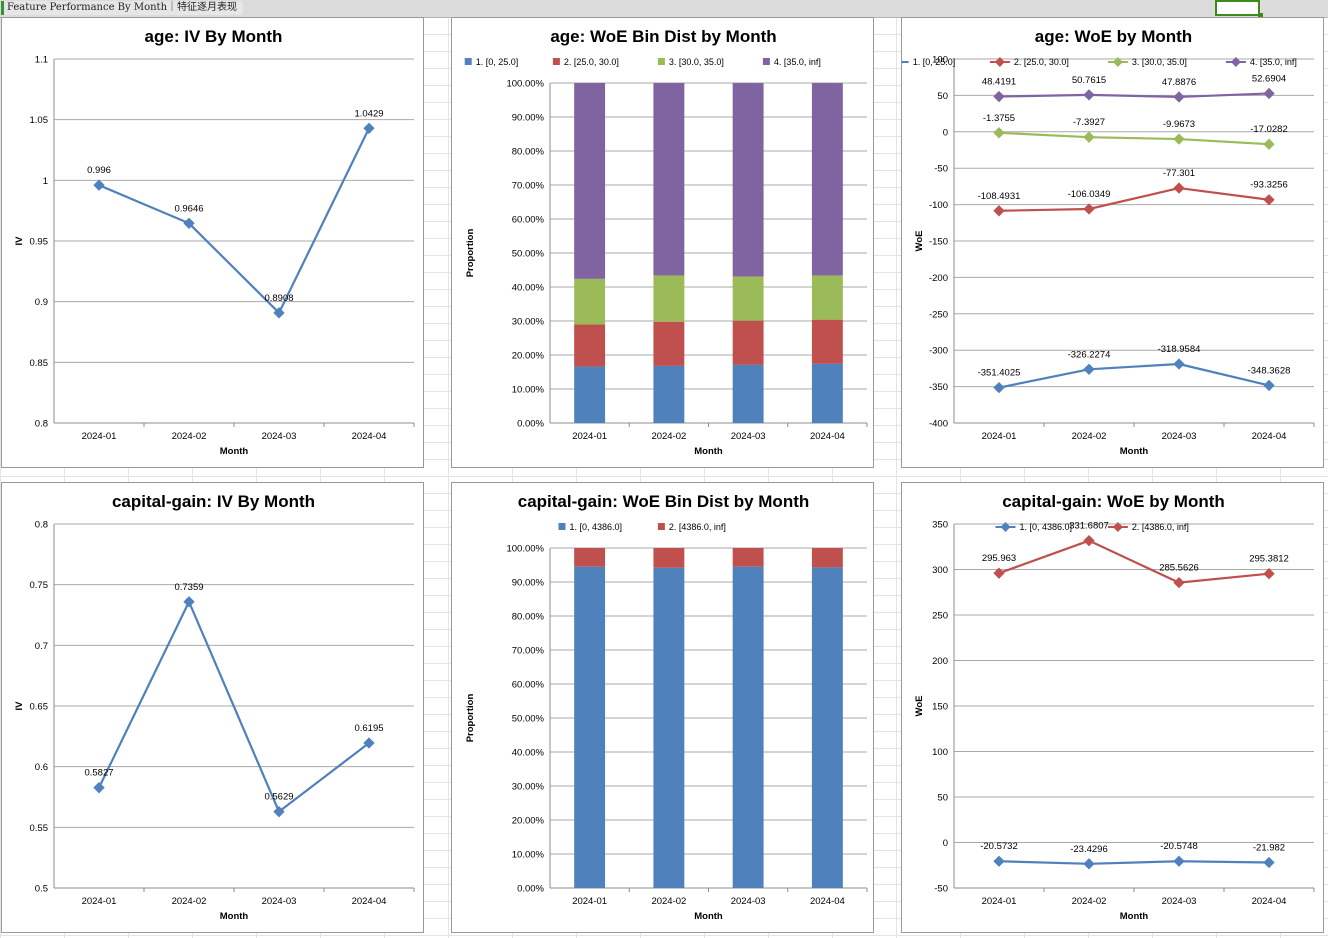 The image size is (1328, 938). What do you see at coordinates (41, 889) in the screenshot?
I see `y-tick-label: 0.5` at bounding box center [41, 889].